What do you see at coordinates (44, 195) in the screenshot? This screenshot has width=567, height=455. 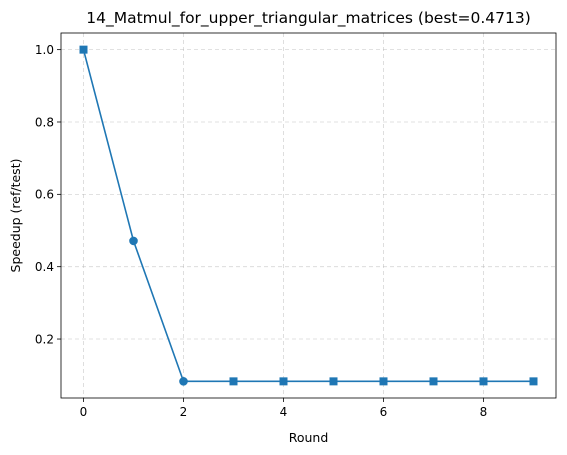 I see `y-tick-label: 0.6` at bounding box center [44, 195].